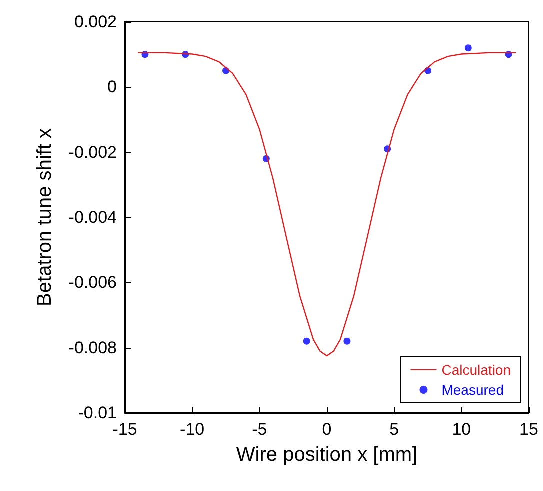 The height and width of the screenshot is (491, 543). What do you see at coordinates (462, 429) in the screenshot?
I see `x-tick-label: 10` at bounding box center [462, 429].